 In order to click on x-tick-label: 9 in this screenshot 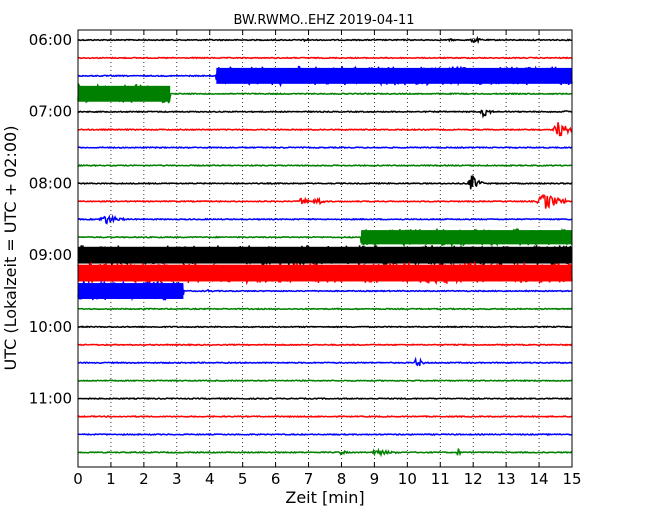, I will do `click(375, 479)`.